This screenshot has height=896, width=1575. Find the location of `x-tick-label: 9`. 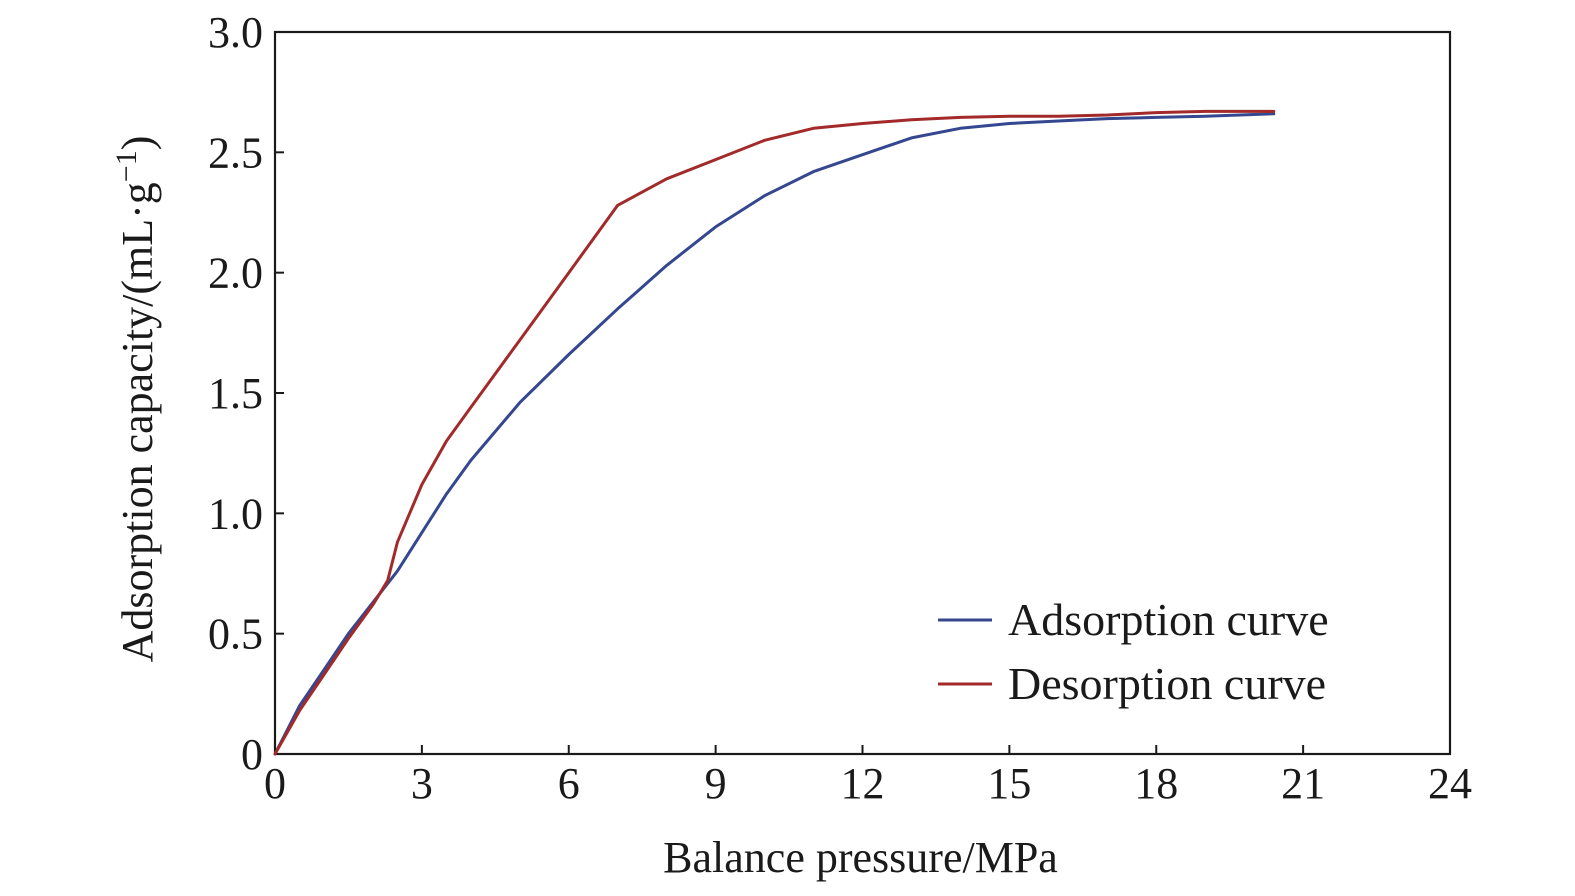

x-tick-label: 9 is located at coordinates (716, 783).